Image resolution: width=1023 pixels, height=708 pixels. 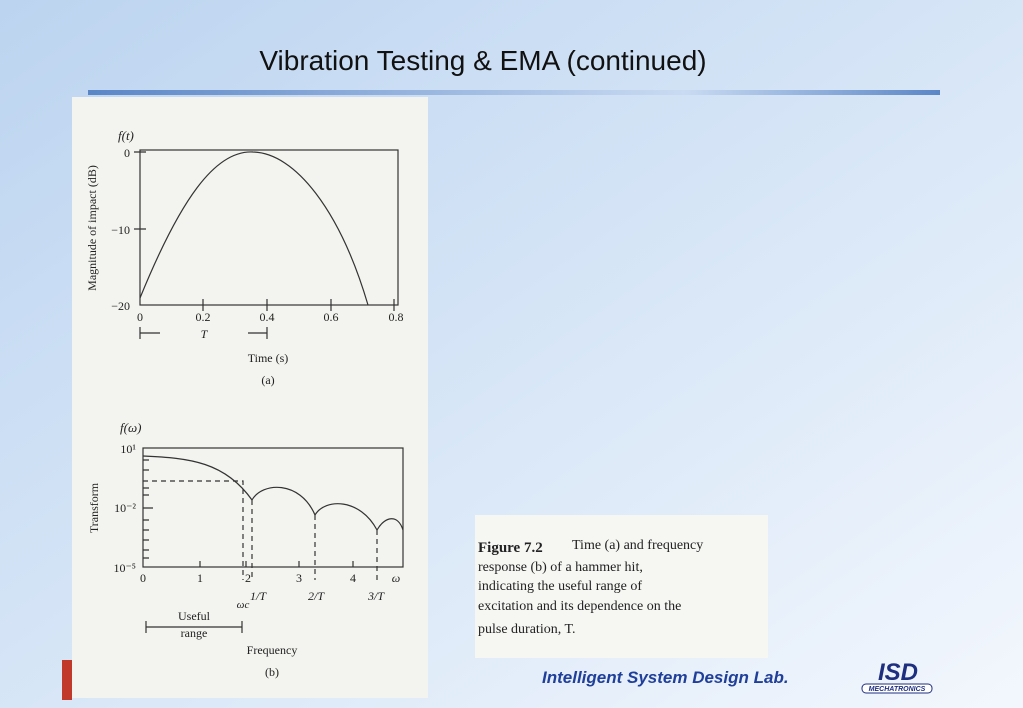 What do you see at coordinates (128, 449) in the screenshot?
I see `y-tick: 10¹` at bounding box center [128, 449].